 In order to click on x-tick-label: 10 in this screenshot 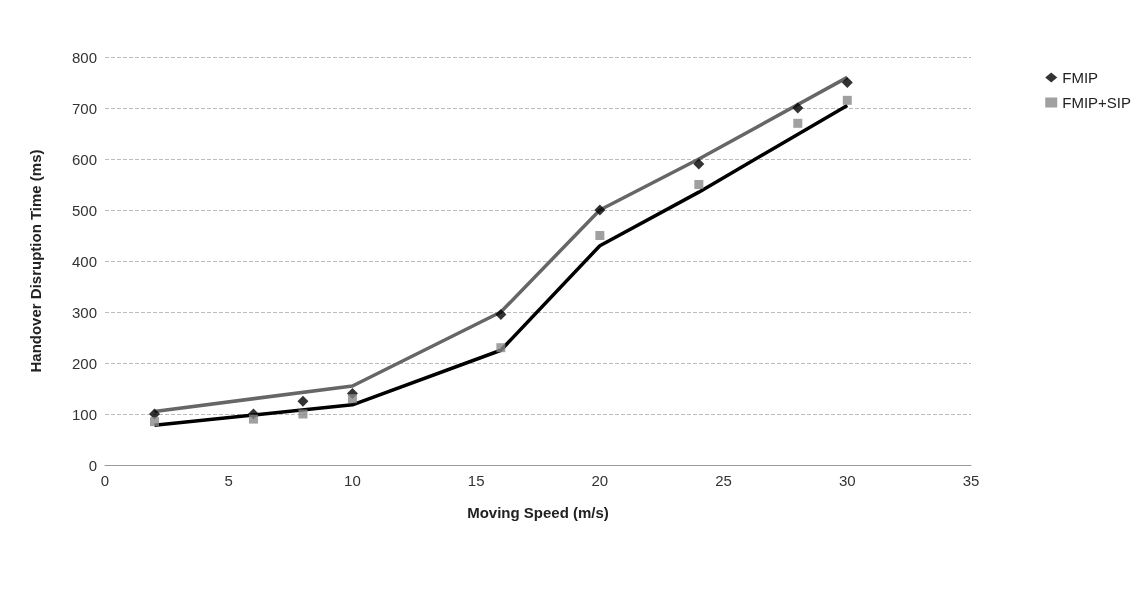, I will do `click(352, 480)`.